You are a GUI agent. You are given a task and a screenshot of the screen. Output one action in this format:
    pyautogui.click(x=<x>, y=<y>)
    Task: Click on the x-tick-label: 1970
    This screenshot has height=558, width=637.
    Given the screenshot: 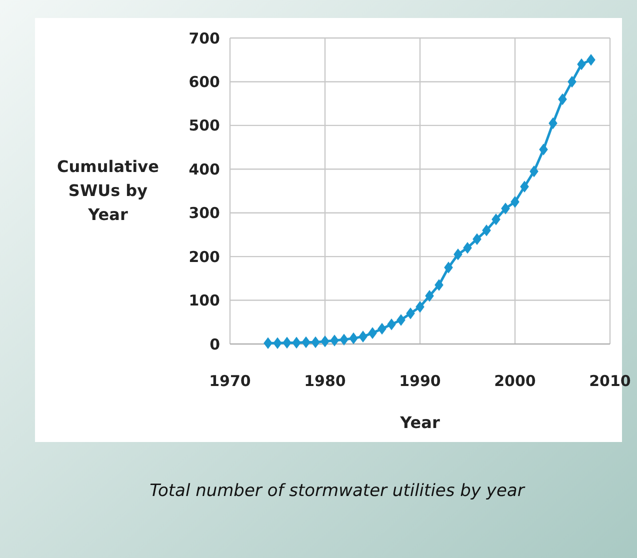 What is the action you would take?
    pyautogui.click(x=230, y=381)
    